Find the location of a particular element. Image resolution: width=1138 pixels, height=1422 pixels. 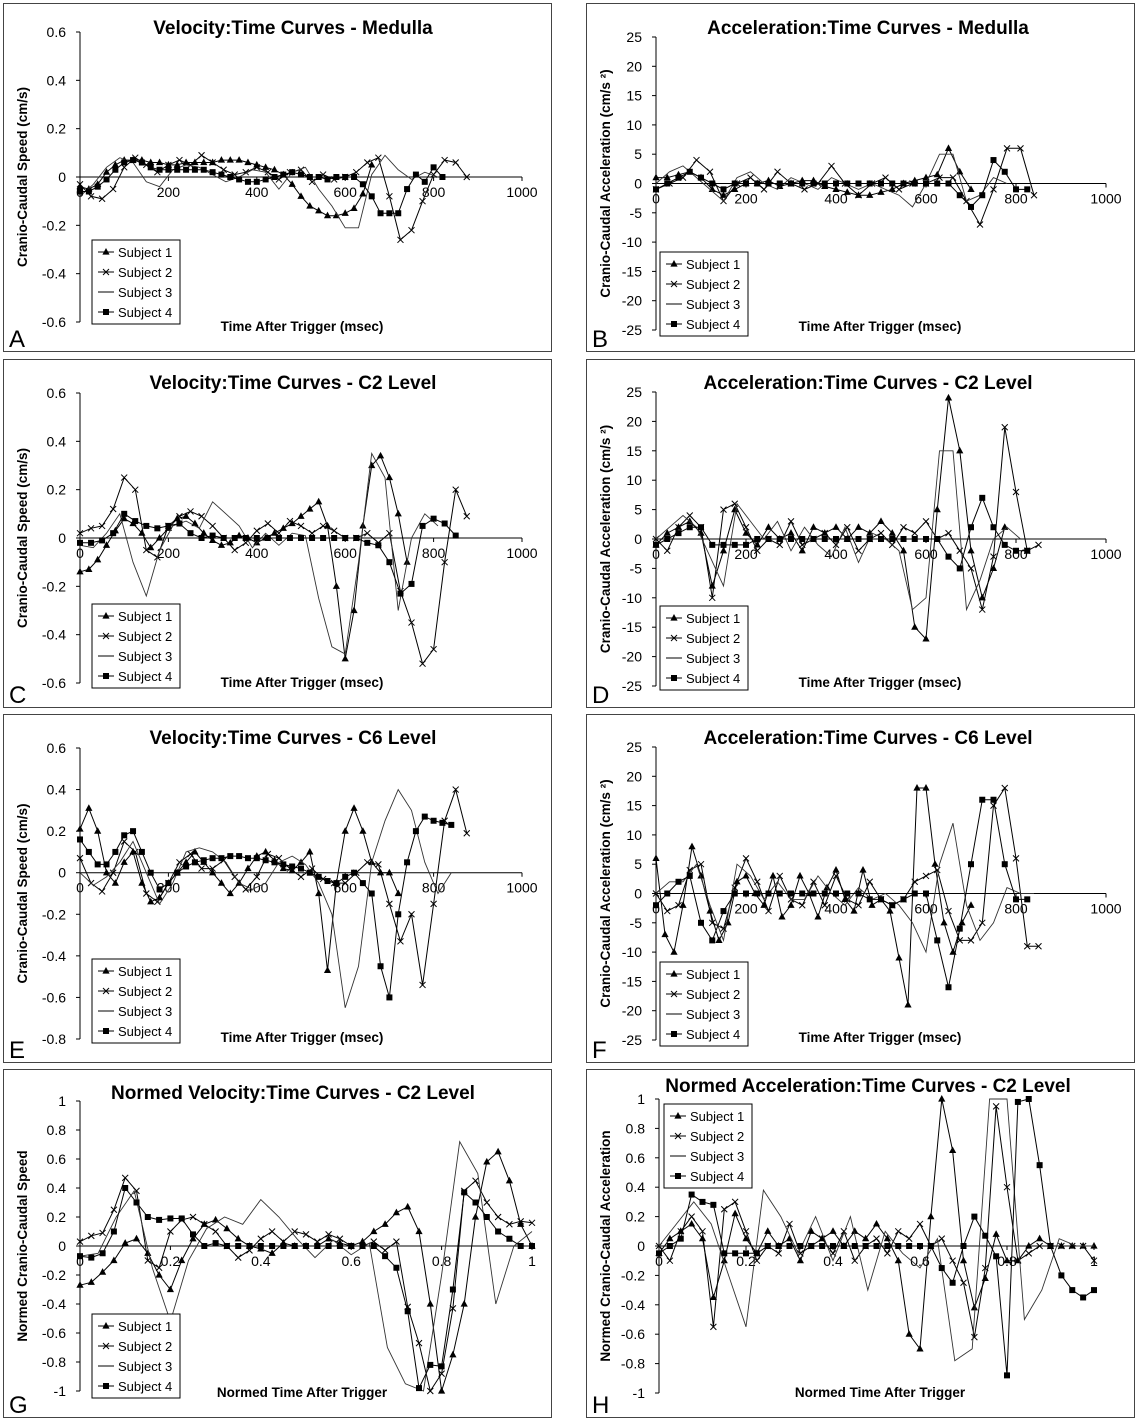

x-tick-label: 1000 is located at coordinates (1105, 199).